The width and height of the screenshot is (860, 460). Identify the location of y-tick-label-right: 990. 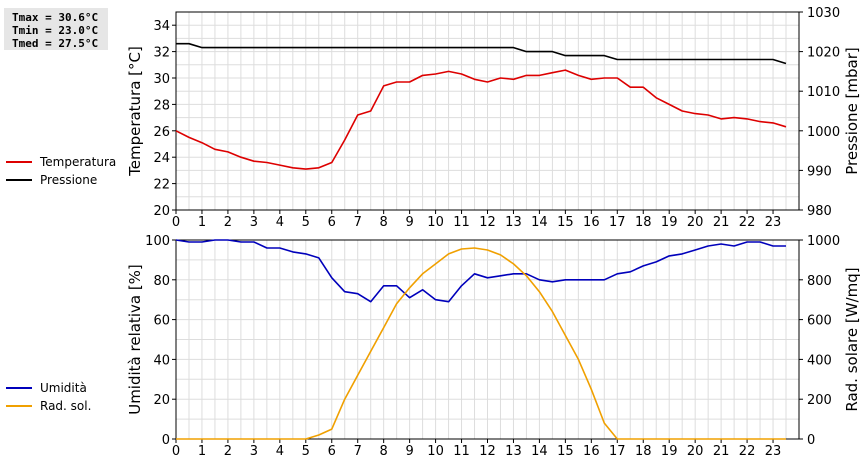
(819, 171).